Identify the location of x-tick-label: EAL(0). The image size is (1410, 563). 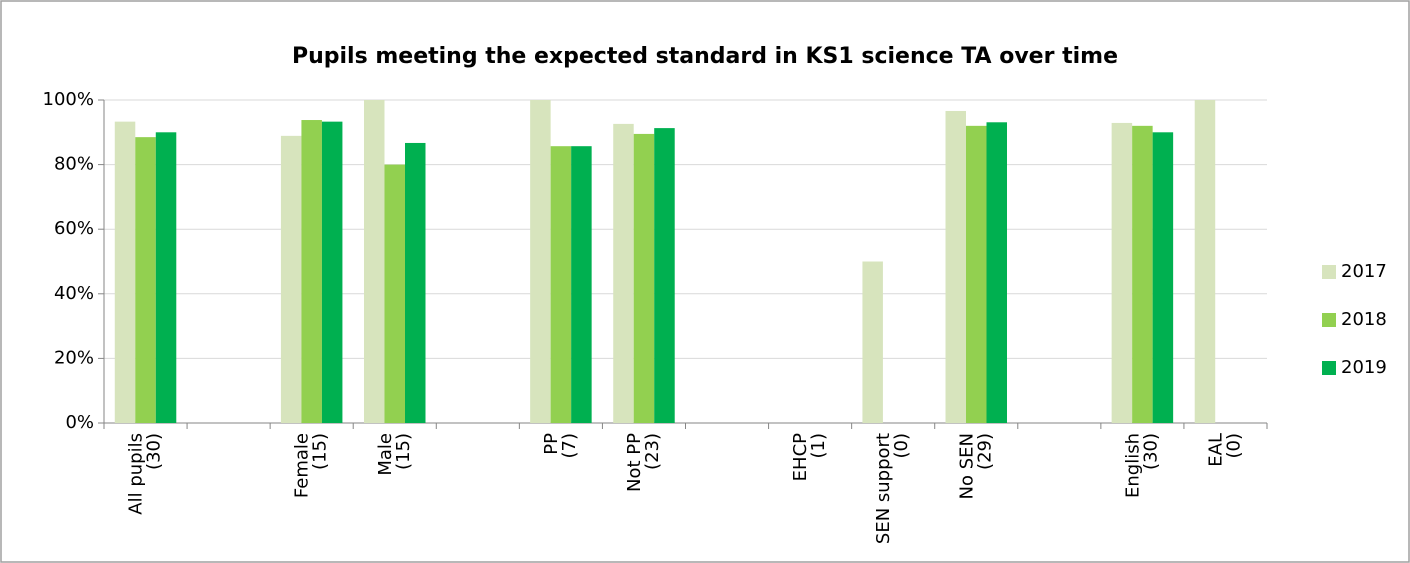
(1224, 450).